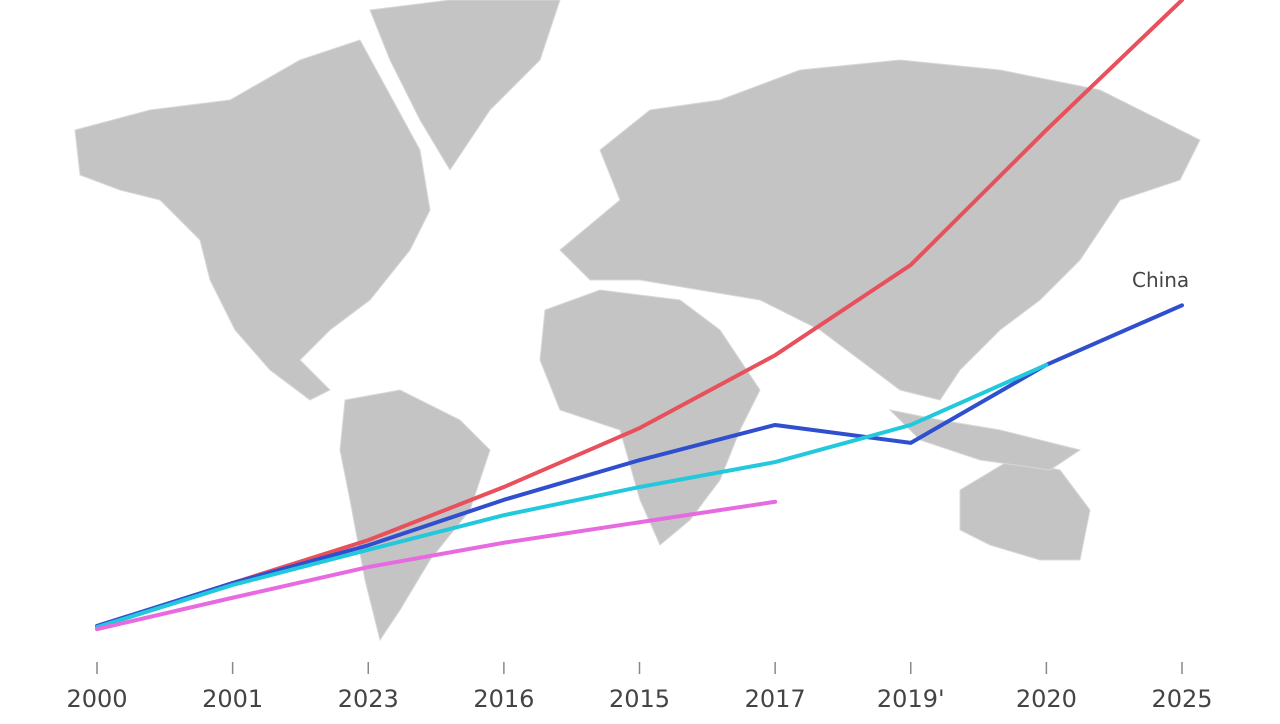  What do you see at coordinates (775, 699) in the screenshot?
I see `x-tick-label: 2017` at bounding box center [775, 699].